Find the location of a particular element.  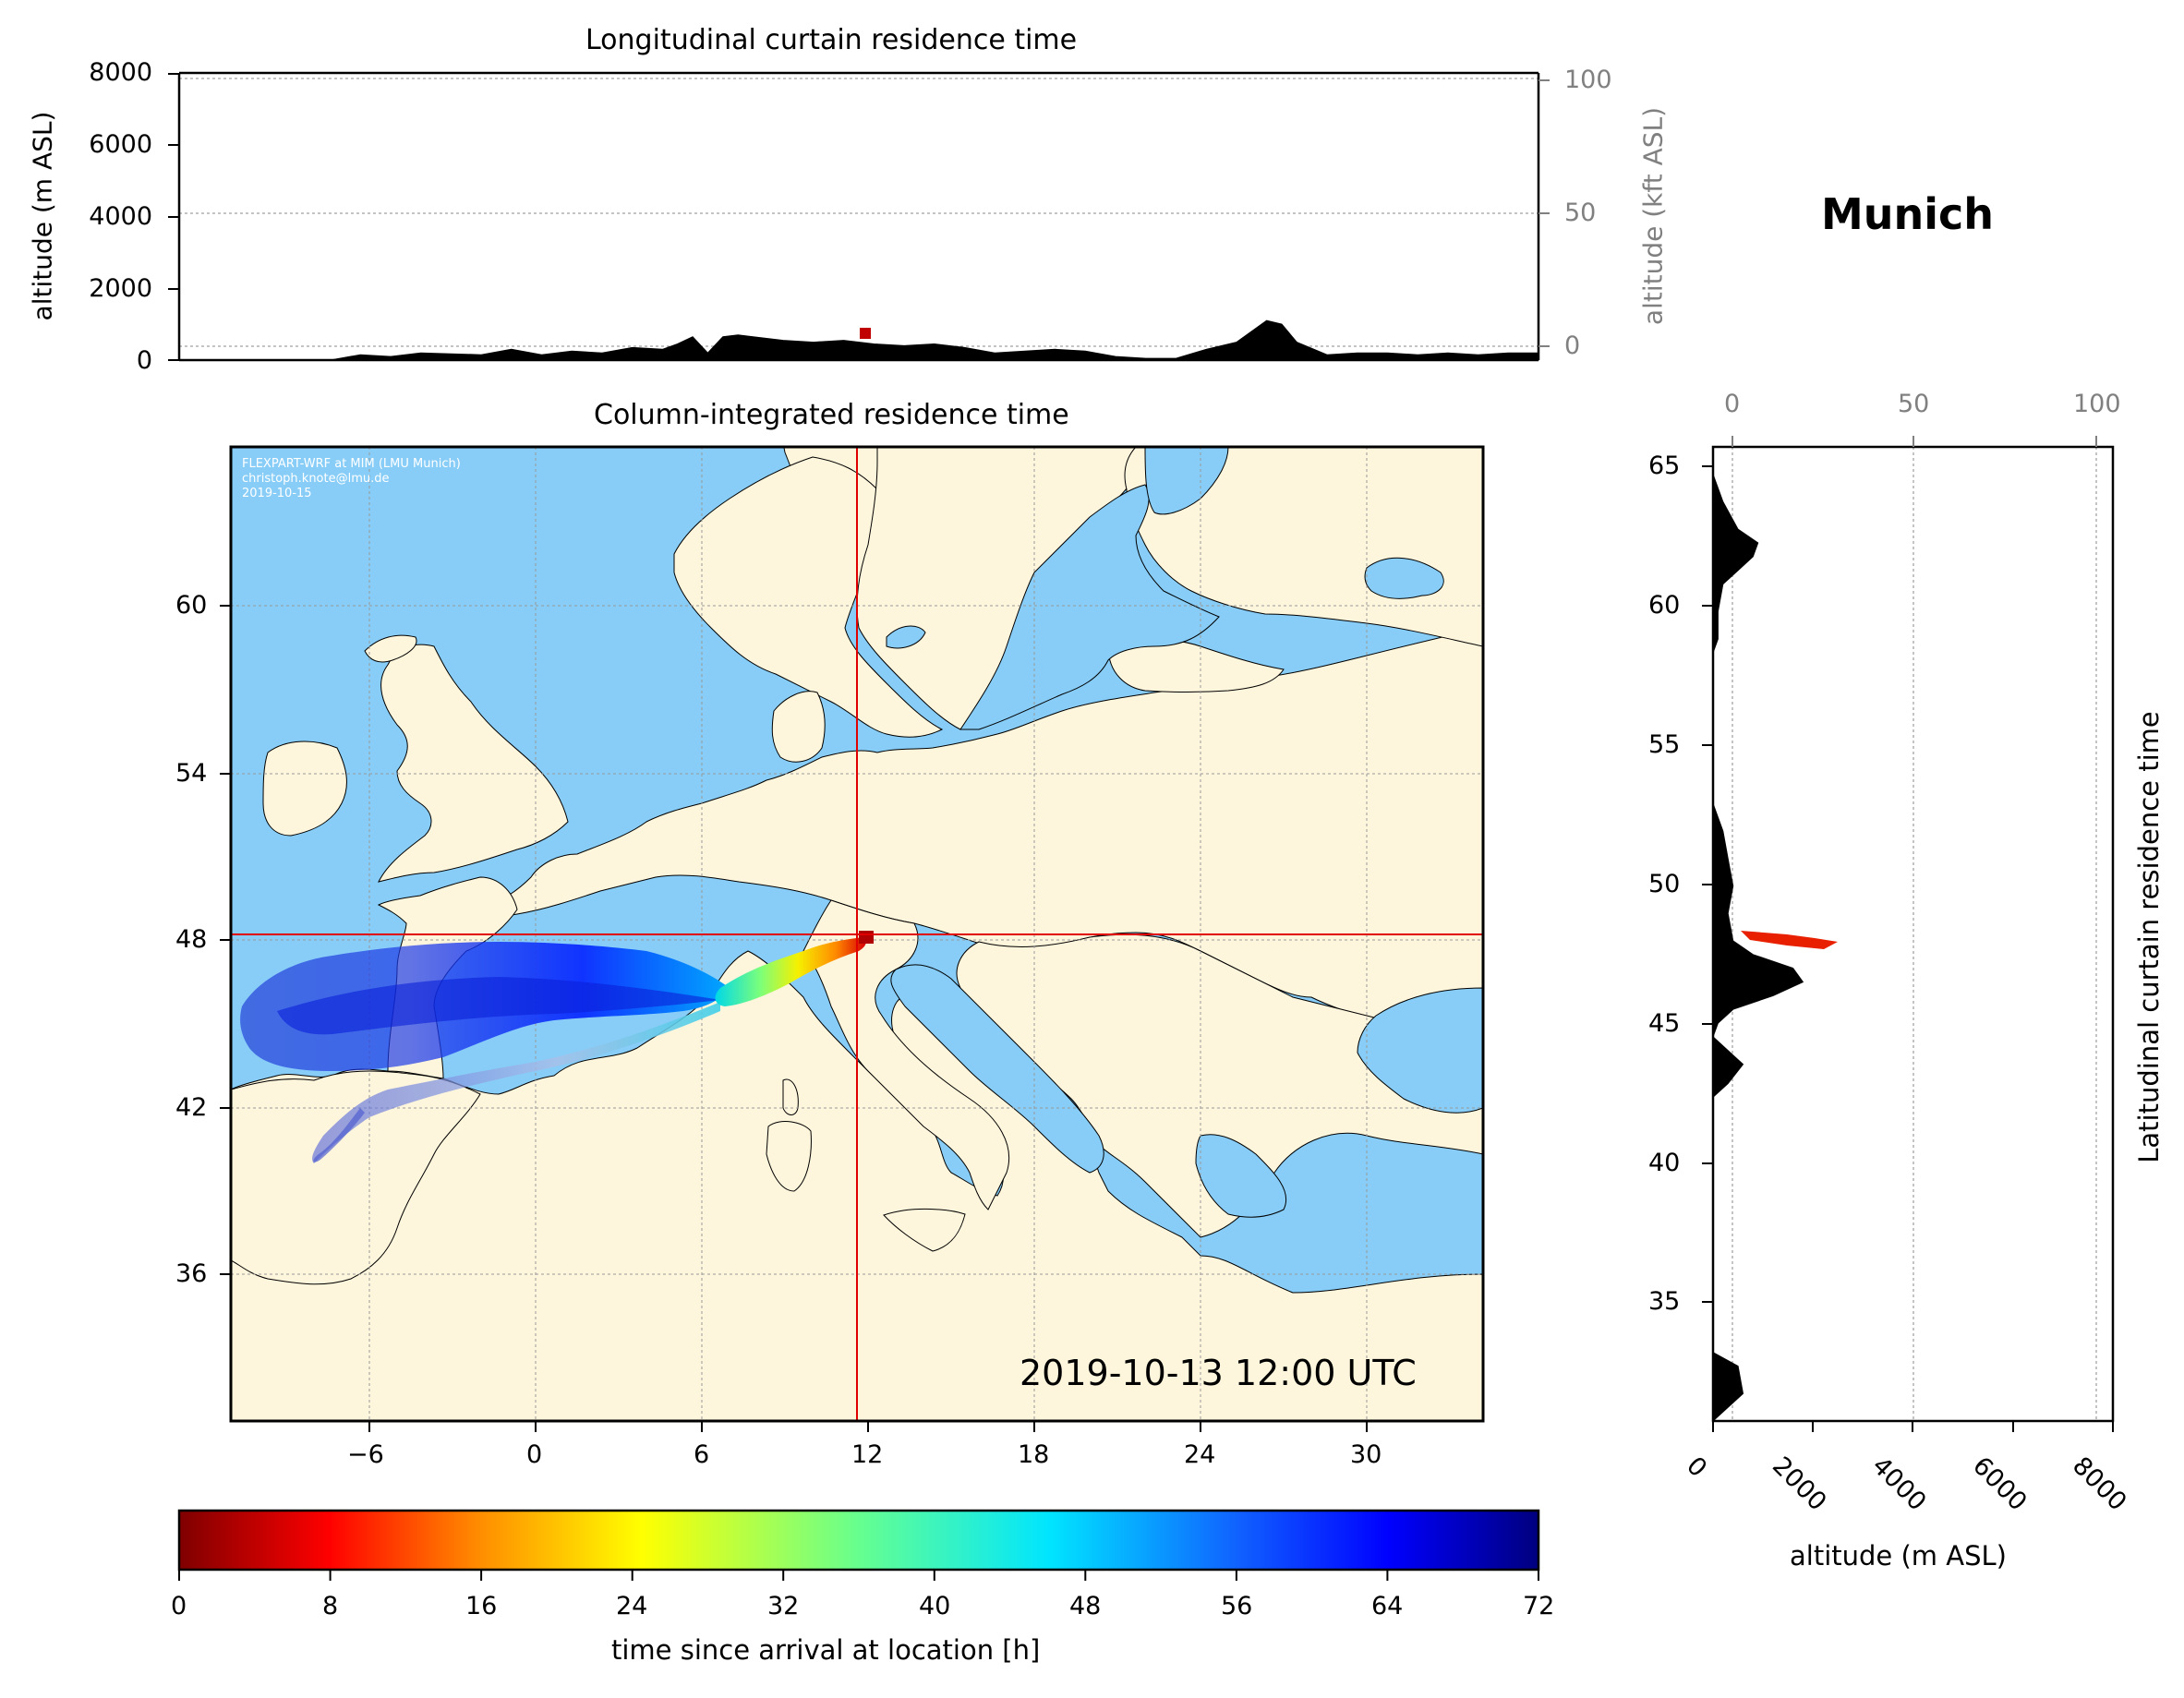

plume-source-marker is located at coordinates (866, 937).